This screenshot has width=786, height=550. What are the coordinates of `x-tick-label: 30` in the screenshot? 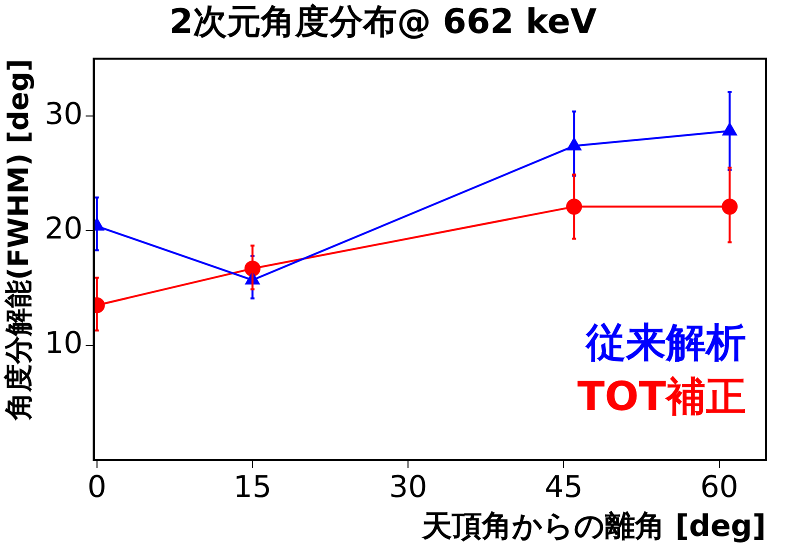 It's located at (408, 487).